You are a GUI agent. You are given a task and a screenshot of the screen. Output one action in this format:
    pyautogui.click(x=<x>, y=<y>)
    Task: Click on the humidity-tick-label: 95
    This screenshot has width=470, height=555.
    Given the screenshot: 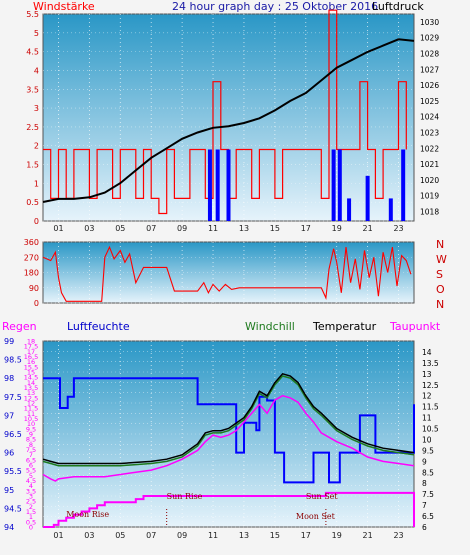 What is the action you would take?
    pyautogui.click(x=9, y=490)
    